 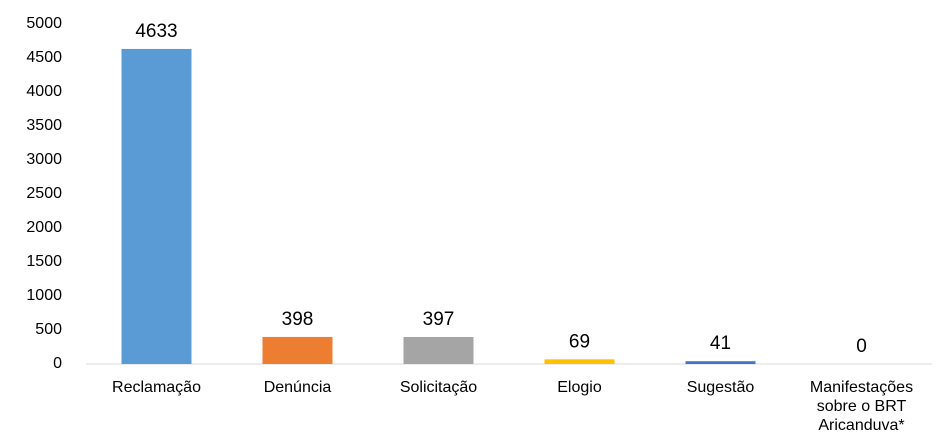 I want to click on x-tick-label: Manifestações sobre o BRT Aricanduva*, so click(x=861, y=406).